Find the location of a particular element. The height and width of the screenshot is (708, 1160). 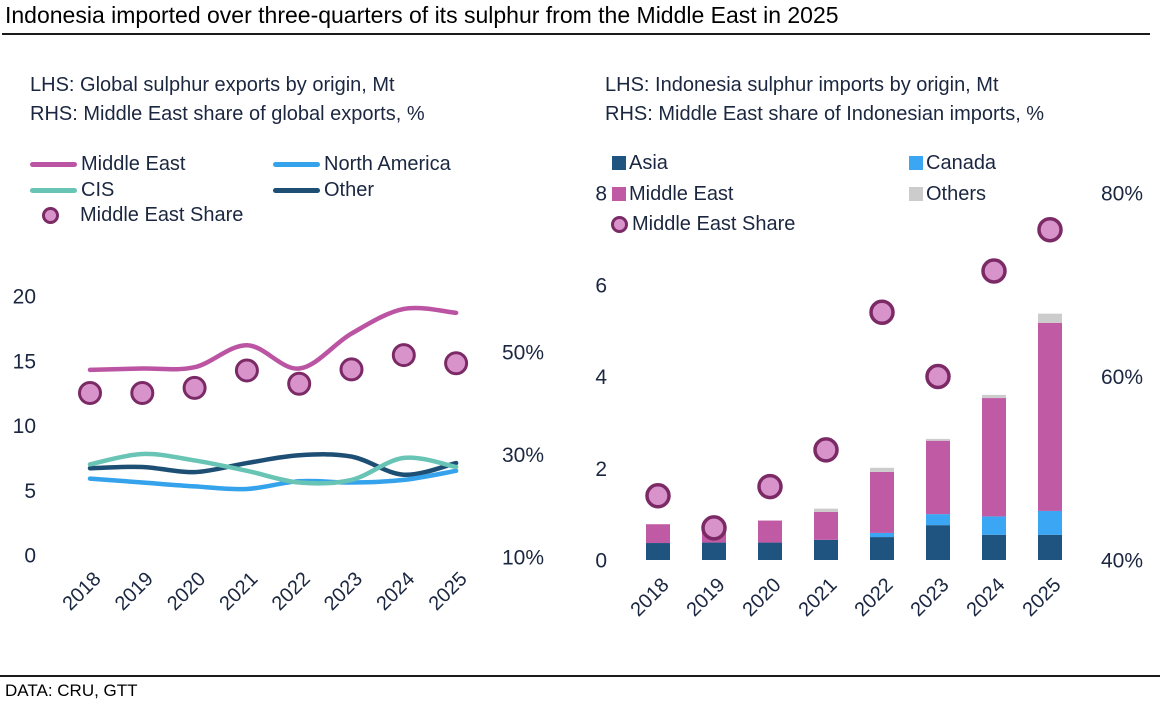

others-bar-2024 is located at coordinates (994, 396).